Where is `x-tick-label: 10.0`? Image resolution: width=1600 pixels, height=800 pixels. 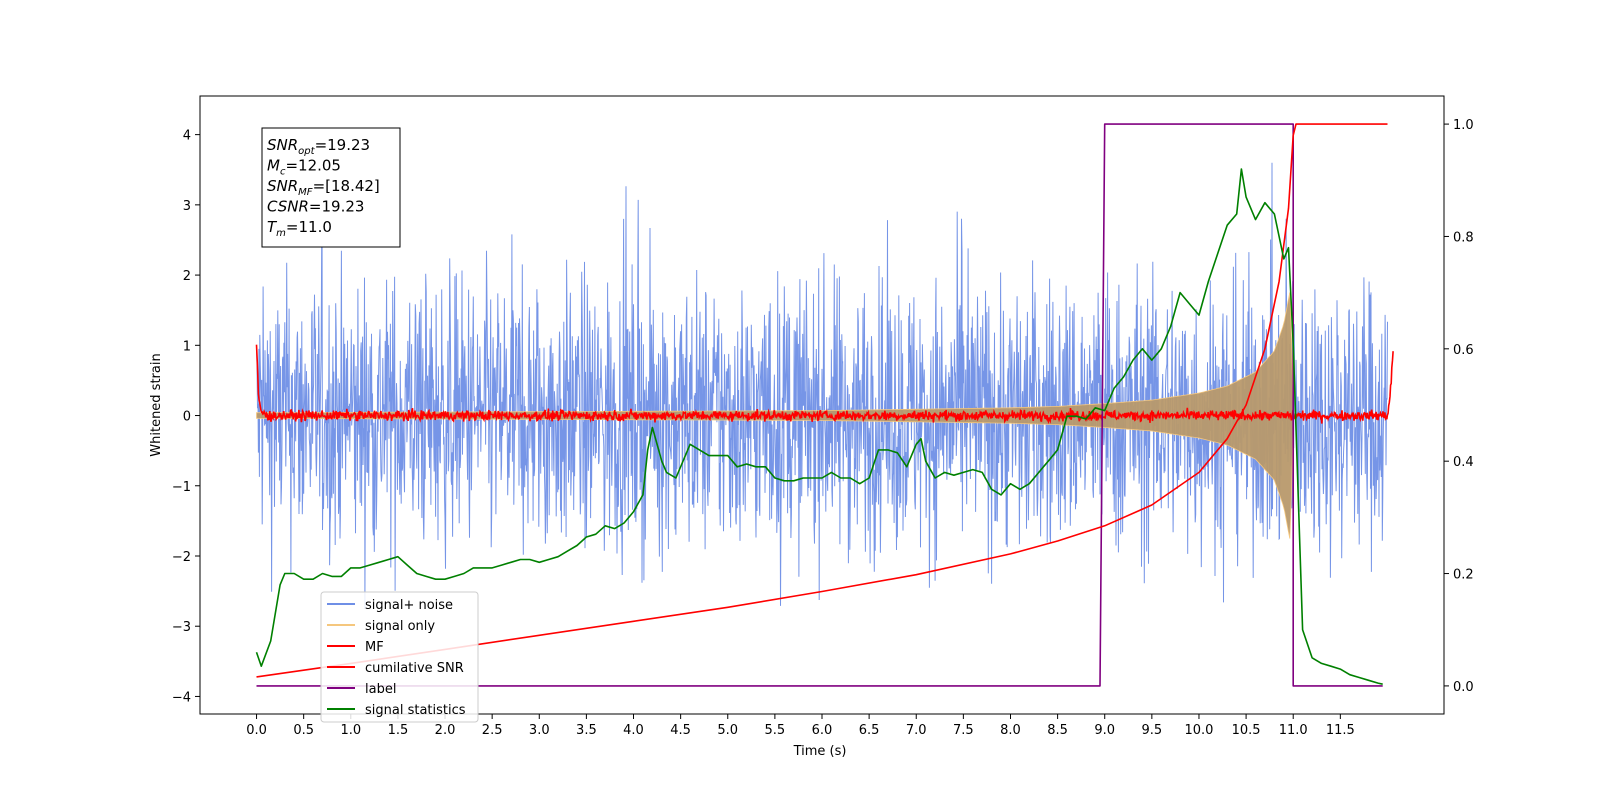 x-tick-label: 10.0 is located at coordinates (1198, 730).